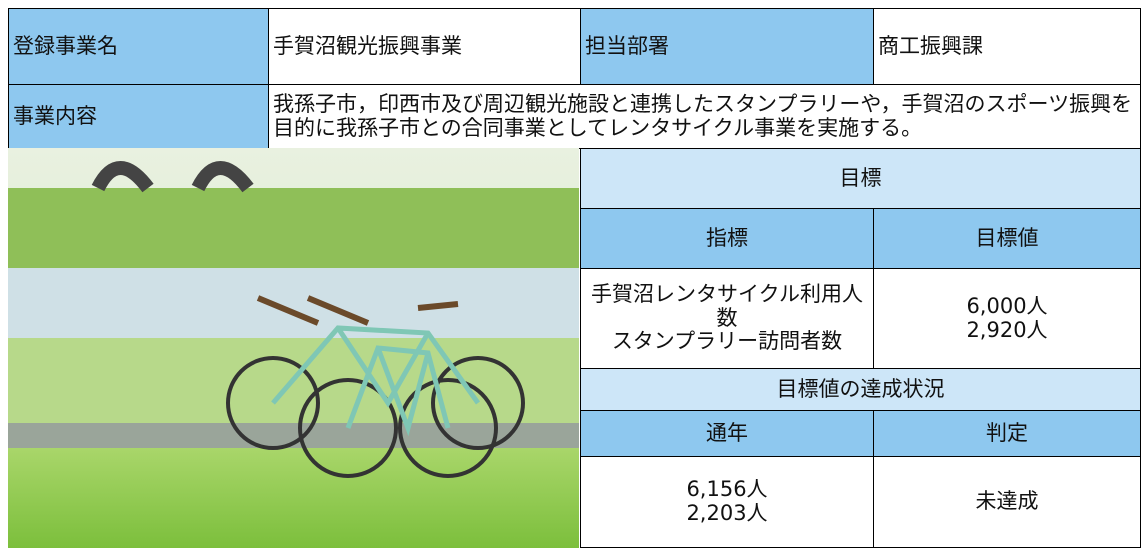  I want to click on indicator-cell: 手賀沼レンタサイクル利用人数 スタンプラリー訪問者数, so click(727, 318).